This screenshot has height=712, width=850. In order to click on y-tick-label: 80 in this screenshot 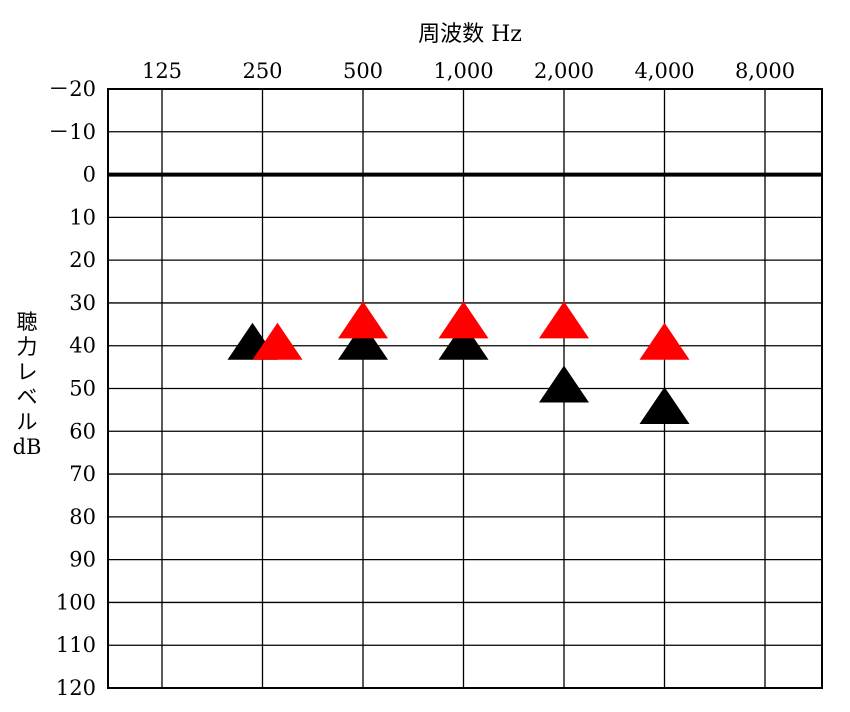, I will do `click(82, 517)`.